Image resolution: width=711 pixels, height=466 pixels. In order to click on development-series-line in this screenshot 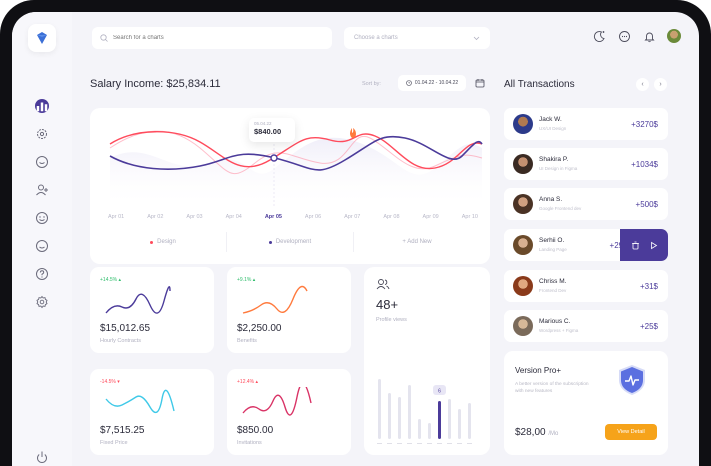, I will do `click(296, 153)`.